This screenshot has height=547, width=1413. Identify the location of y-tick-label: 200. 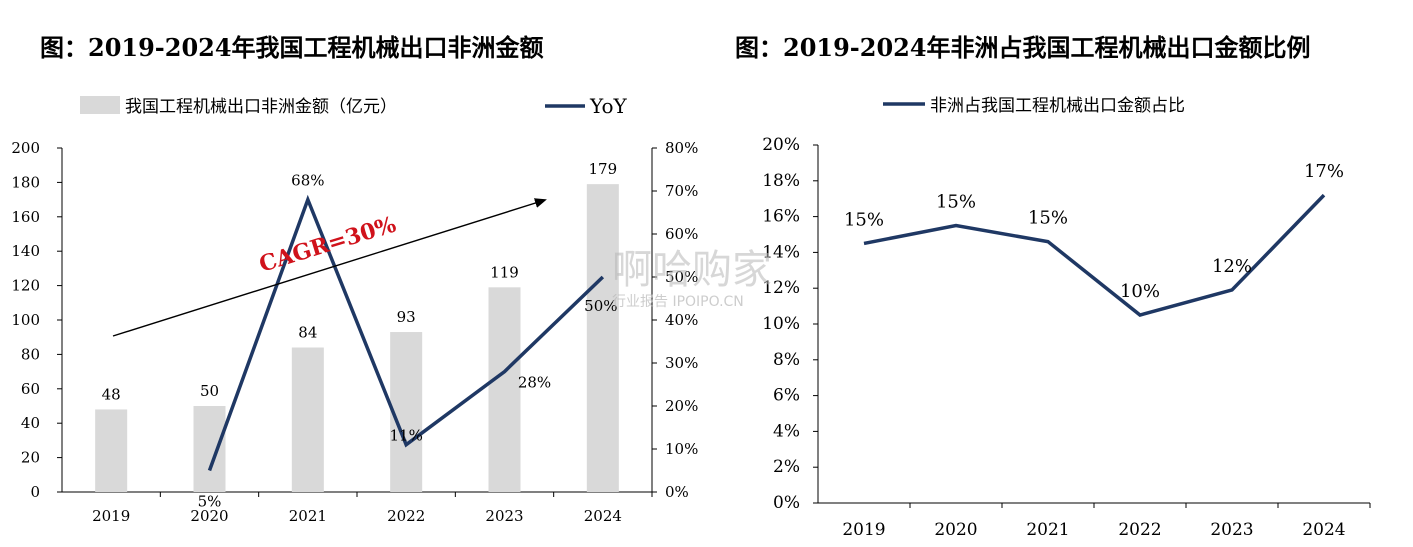
(25, 148).